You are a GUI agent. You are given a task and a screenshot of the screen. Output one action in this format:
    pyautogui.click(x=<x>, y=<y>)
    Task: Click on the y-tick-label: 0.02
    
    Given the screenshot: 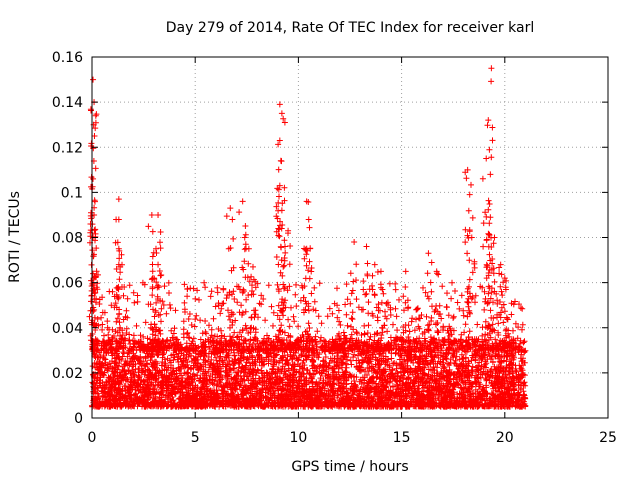 What is the action you would take?
    pyautogui.click(x=67, y=374)
    